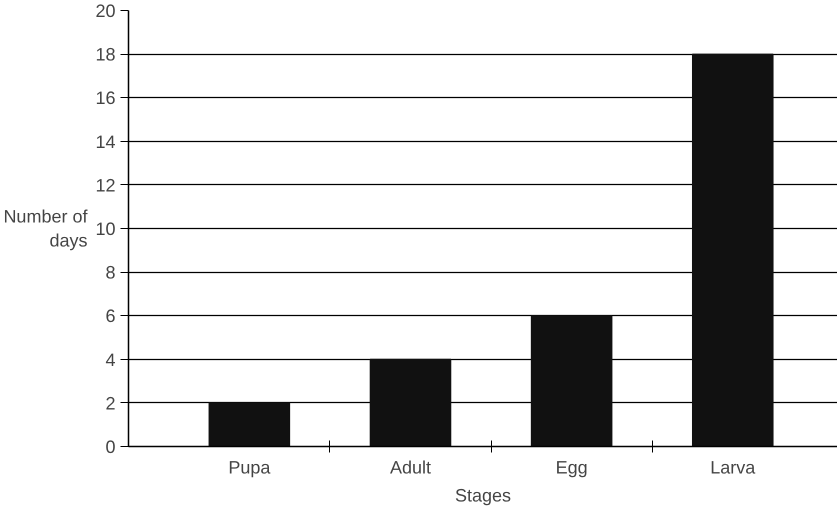 The image size is (837, 508). What do you see at coordinates (110, 360) in the screenshot?
I see `y-tick-label: 4` at bounding box center [110, 360].